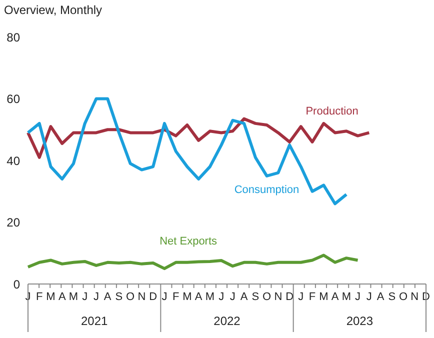 The width and height of the screenshot is (434, 338). What do you see at coordinates (94, 321) in the screenshot?
I see `text: 2021` at bounding box center [94, 321].